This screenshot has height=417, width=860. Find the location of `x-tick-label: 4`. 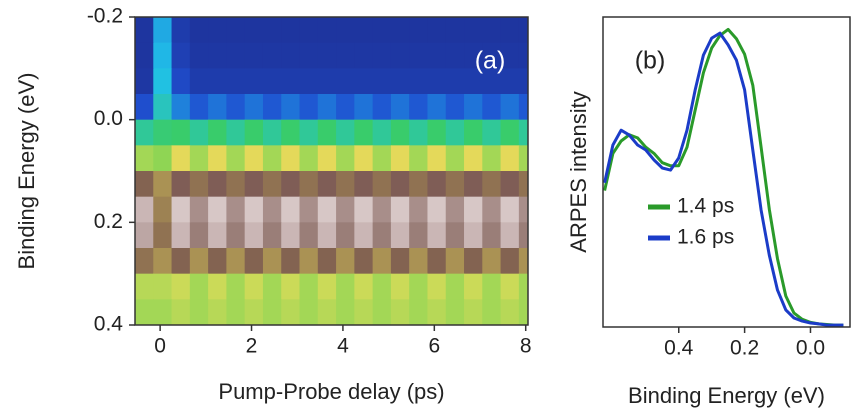

x-tick-label: 4 is located at coordinates (343, 346).